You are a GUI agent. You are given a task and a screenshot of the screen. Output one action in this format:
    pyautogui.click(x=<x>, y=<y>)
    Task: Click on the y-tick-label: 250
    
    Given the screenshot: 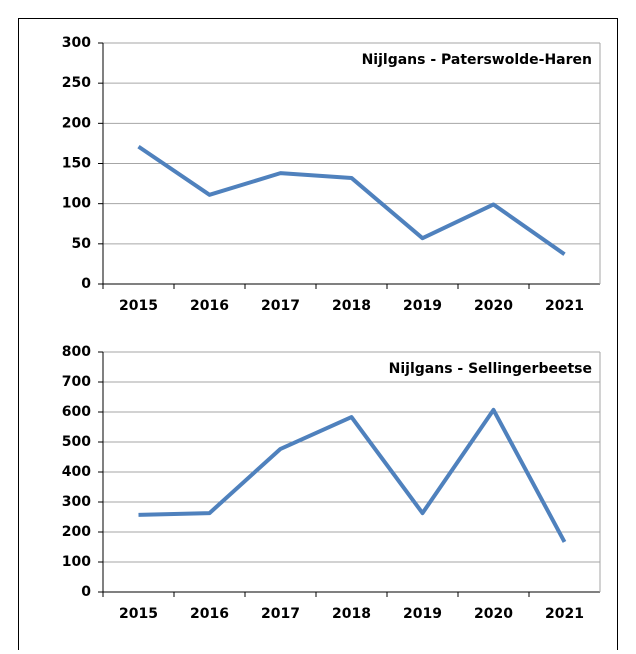 What is the action you would take?
    pyautogui.click(x=76, y=83)
    